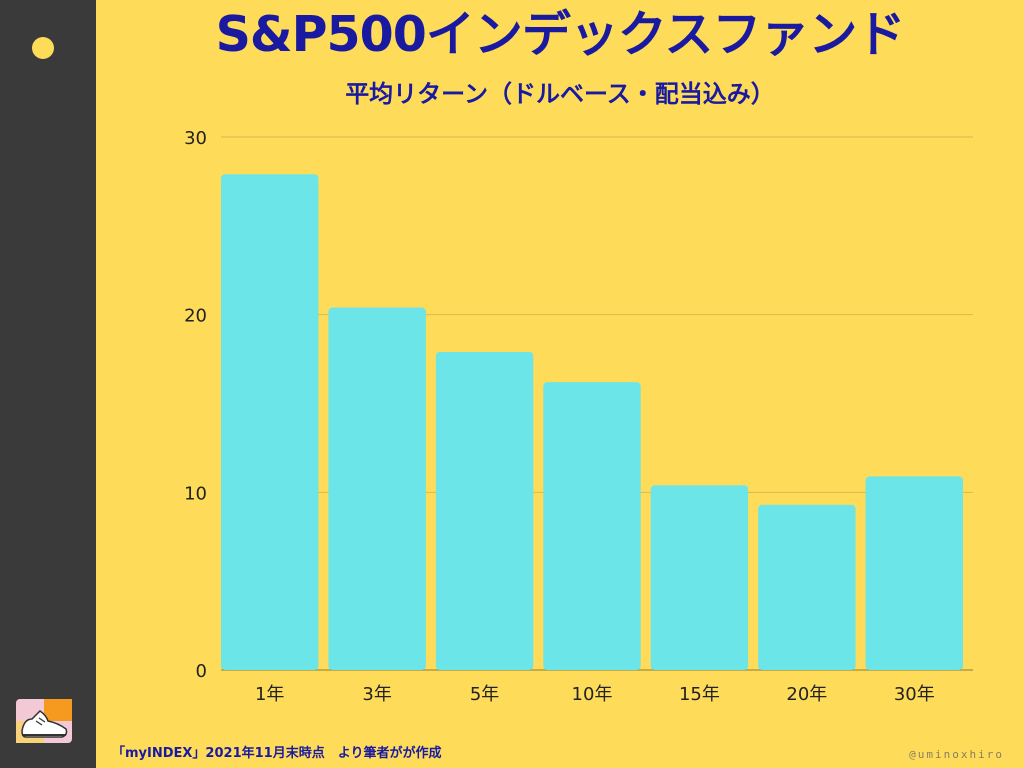 This screenshot has height=768, width=1024. Describe the element at coordinates (484, 694) in the screenshot. I see `x-tick-label: 5年` at that location.